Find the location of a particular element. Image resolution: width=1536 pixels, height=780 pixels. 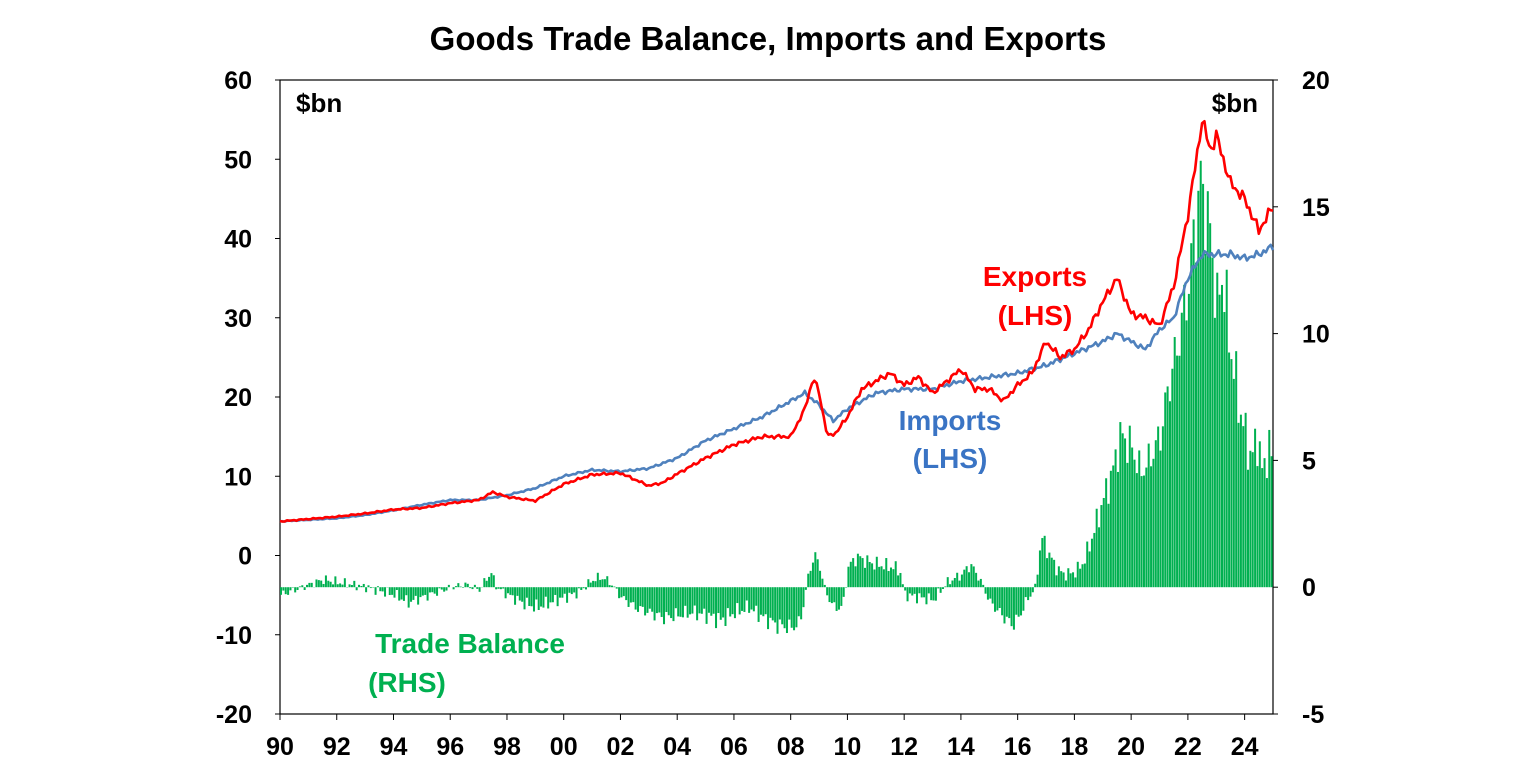

left-tick-label: 0 is located at coordinates (245, 557).